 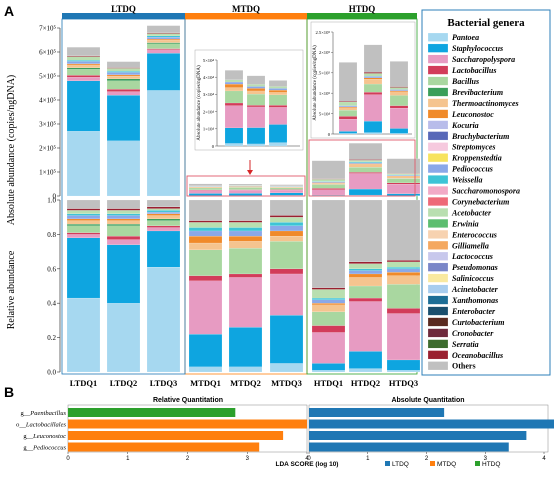 I want to click on bar-segment-MTDQ3-Saccharopolyspora, so click(x=286, y=191).